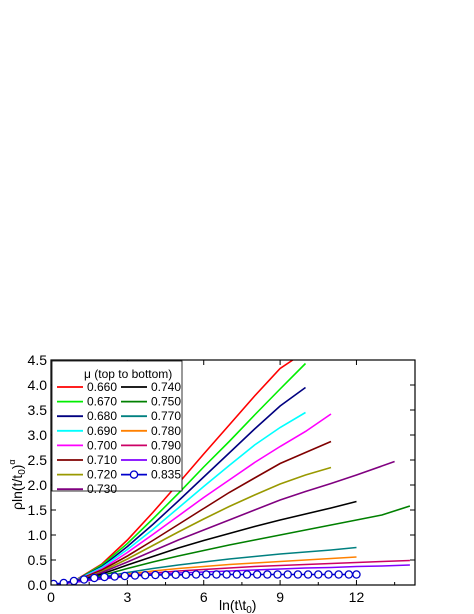 The image size is (474, 614). I want to click on legend-label: 0.720, so click(102, 475).